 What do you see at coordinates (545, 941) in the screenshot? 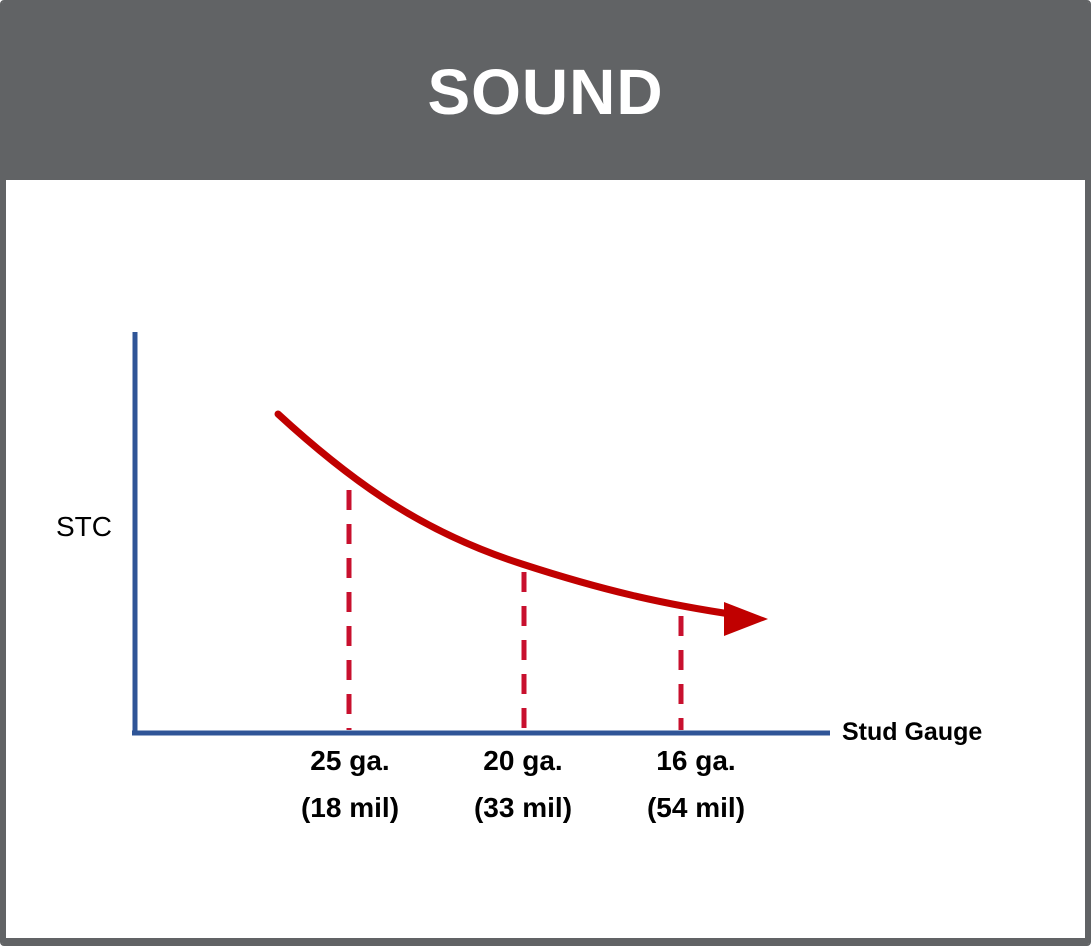
I see `panel-bottom-border` at bounding box center [545, 941].